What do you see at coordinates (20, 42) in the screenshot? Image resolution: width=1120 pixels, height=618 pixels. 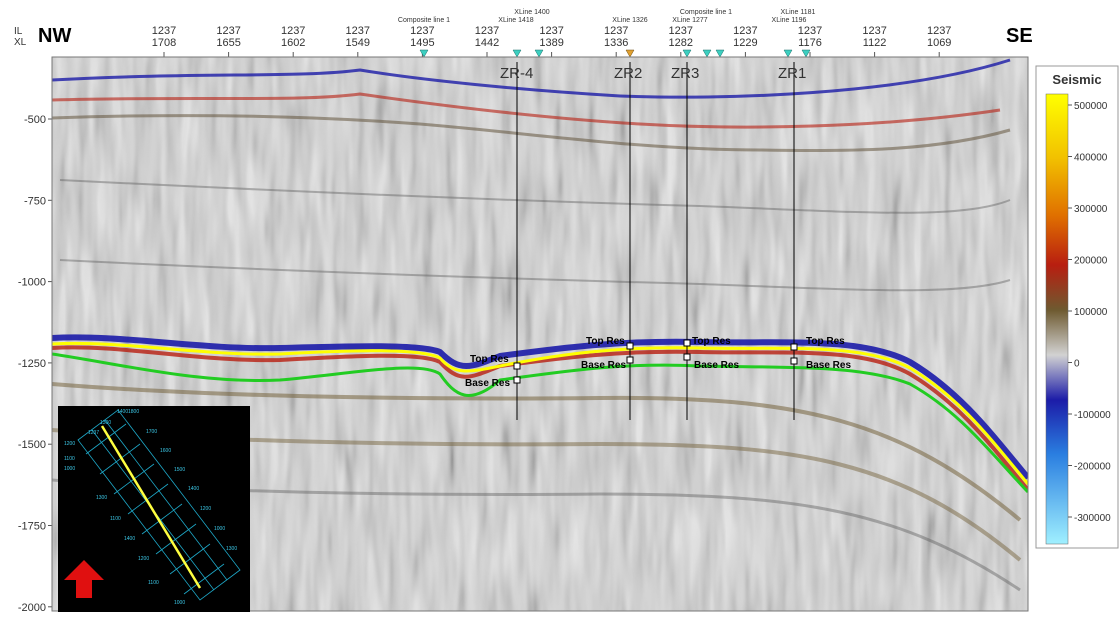 I see `xl-header: XL` at bounding box center [20, 42].